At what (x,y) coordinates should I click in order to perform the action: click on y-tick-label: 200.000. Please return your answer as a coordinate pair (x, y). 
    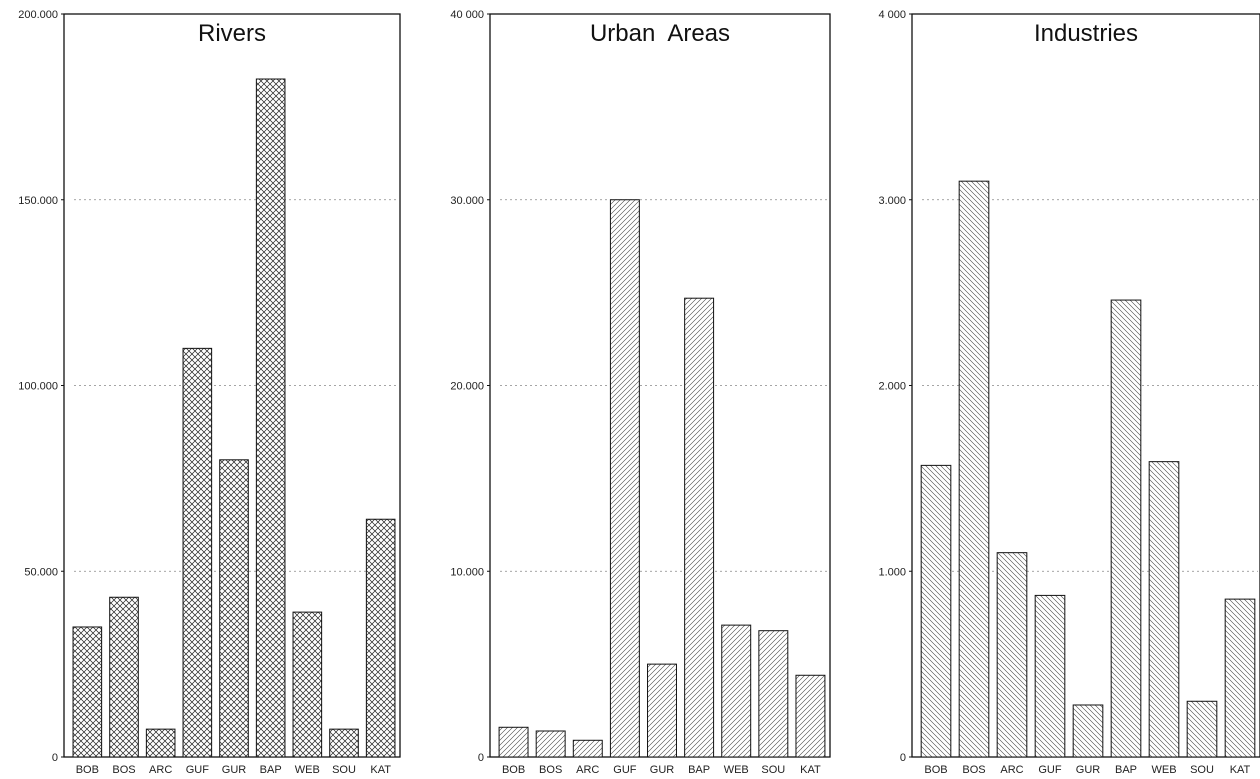
    Looking at the image, I should click on (38, 15).